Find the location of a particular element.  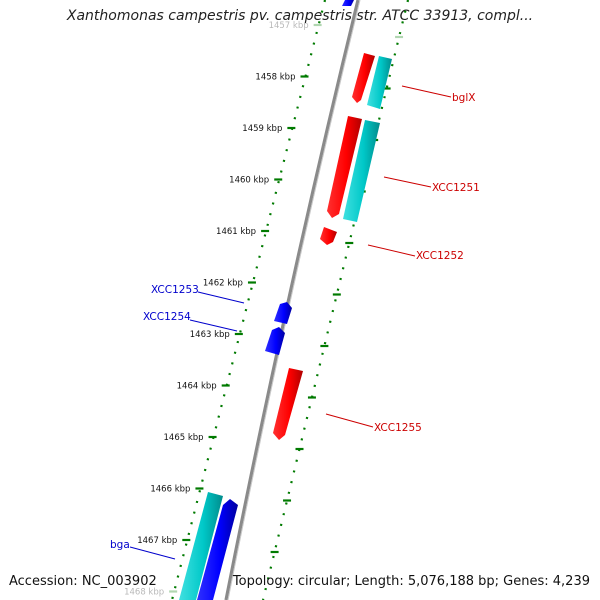

label-bga: bga is located at coordinates (120, 545).